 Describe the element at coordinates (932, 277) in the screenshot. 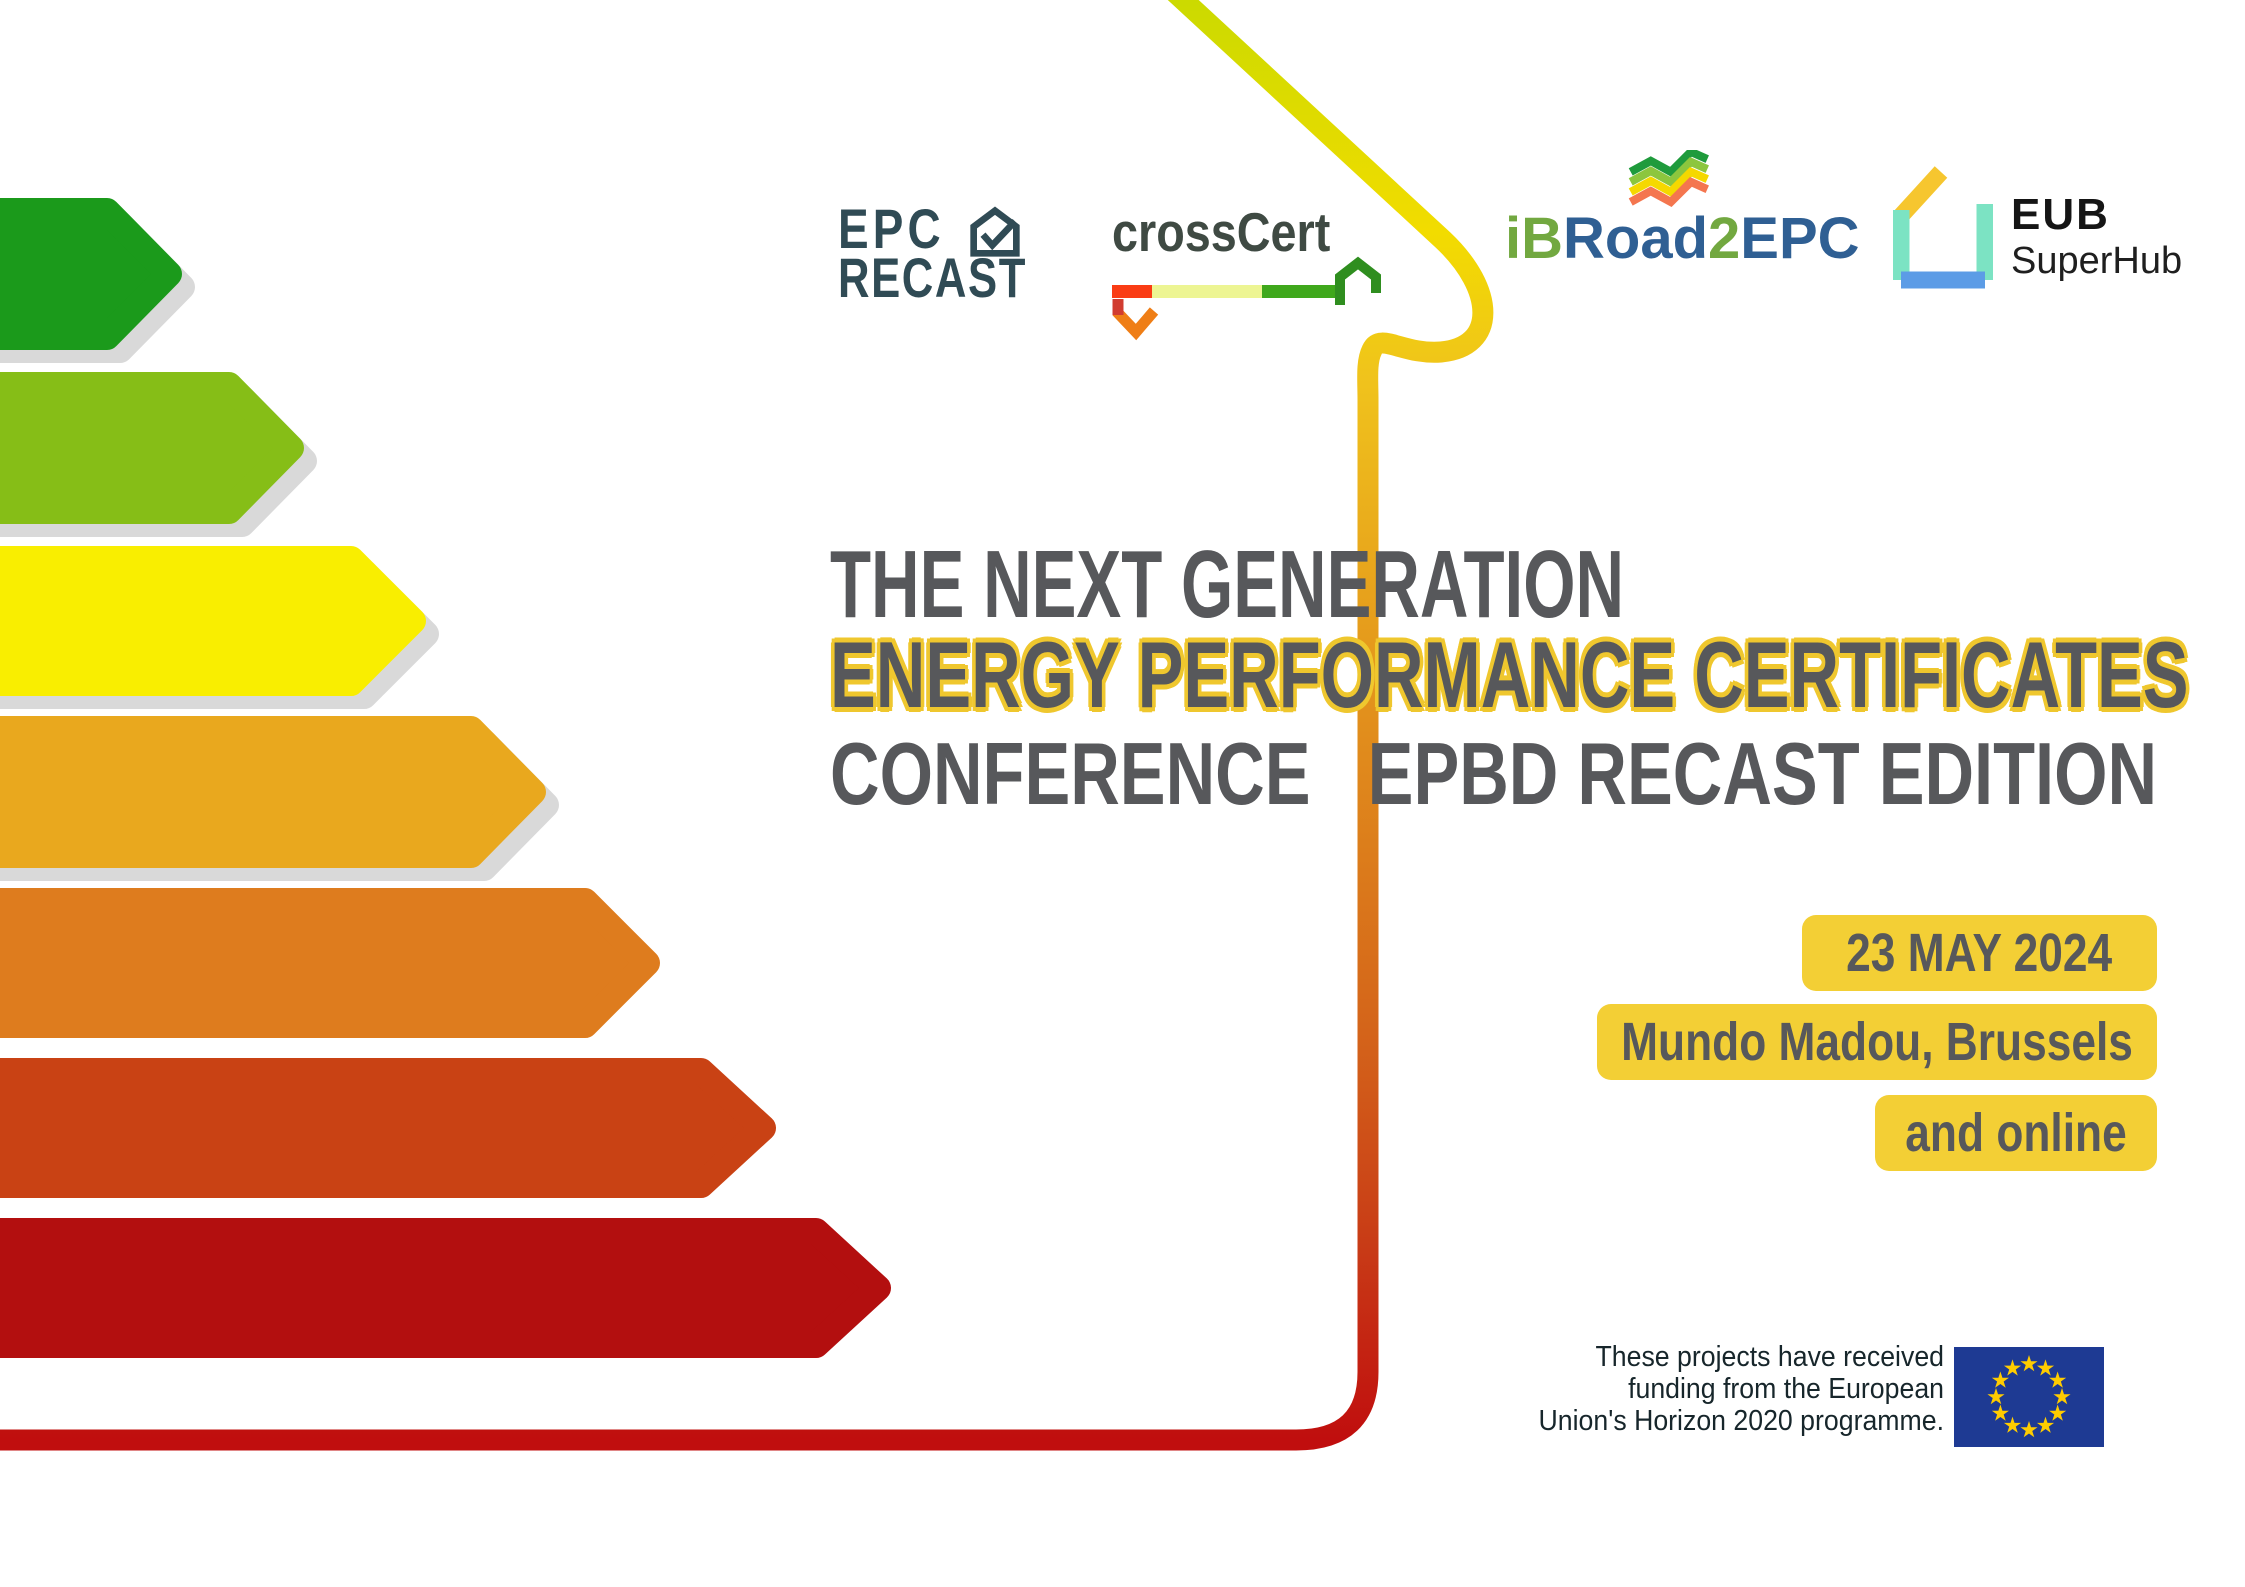

I see `epc-recast-text-bottom: RECAST` at that location.